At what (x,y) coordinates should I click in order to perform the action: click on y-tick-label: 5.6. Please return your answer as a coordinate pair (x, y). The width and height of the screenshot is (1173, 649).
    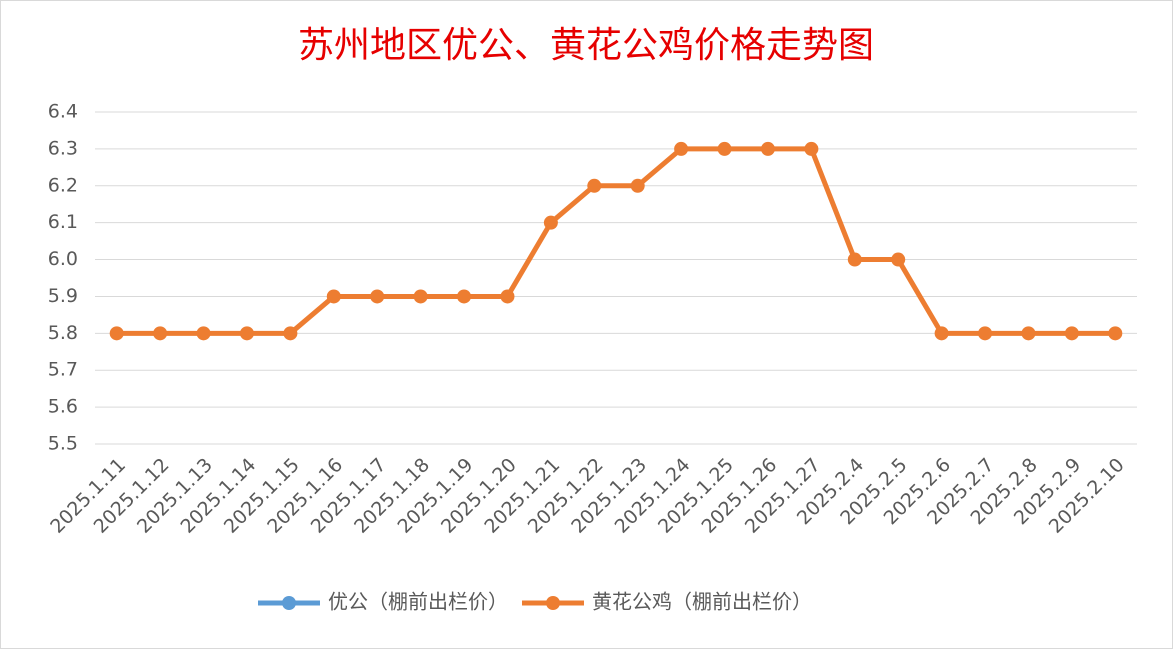
    Looking at the image, I should click on (63, 407).